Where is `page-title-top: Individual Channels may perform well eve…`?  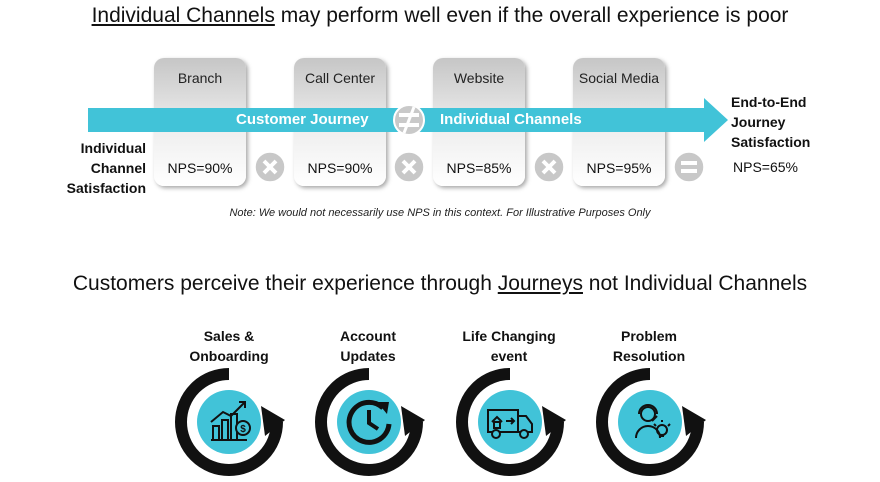 page-title-top: Individual Channels may perform well eve… is located at coordinates (440, 16).